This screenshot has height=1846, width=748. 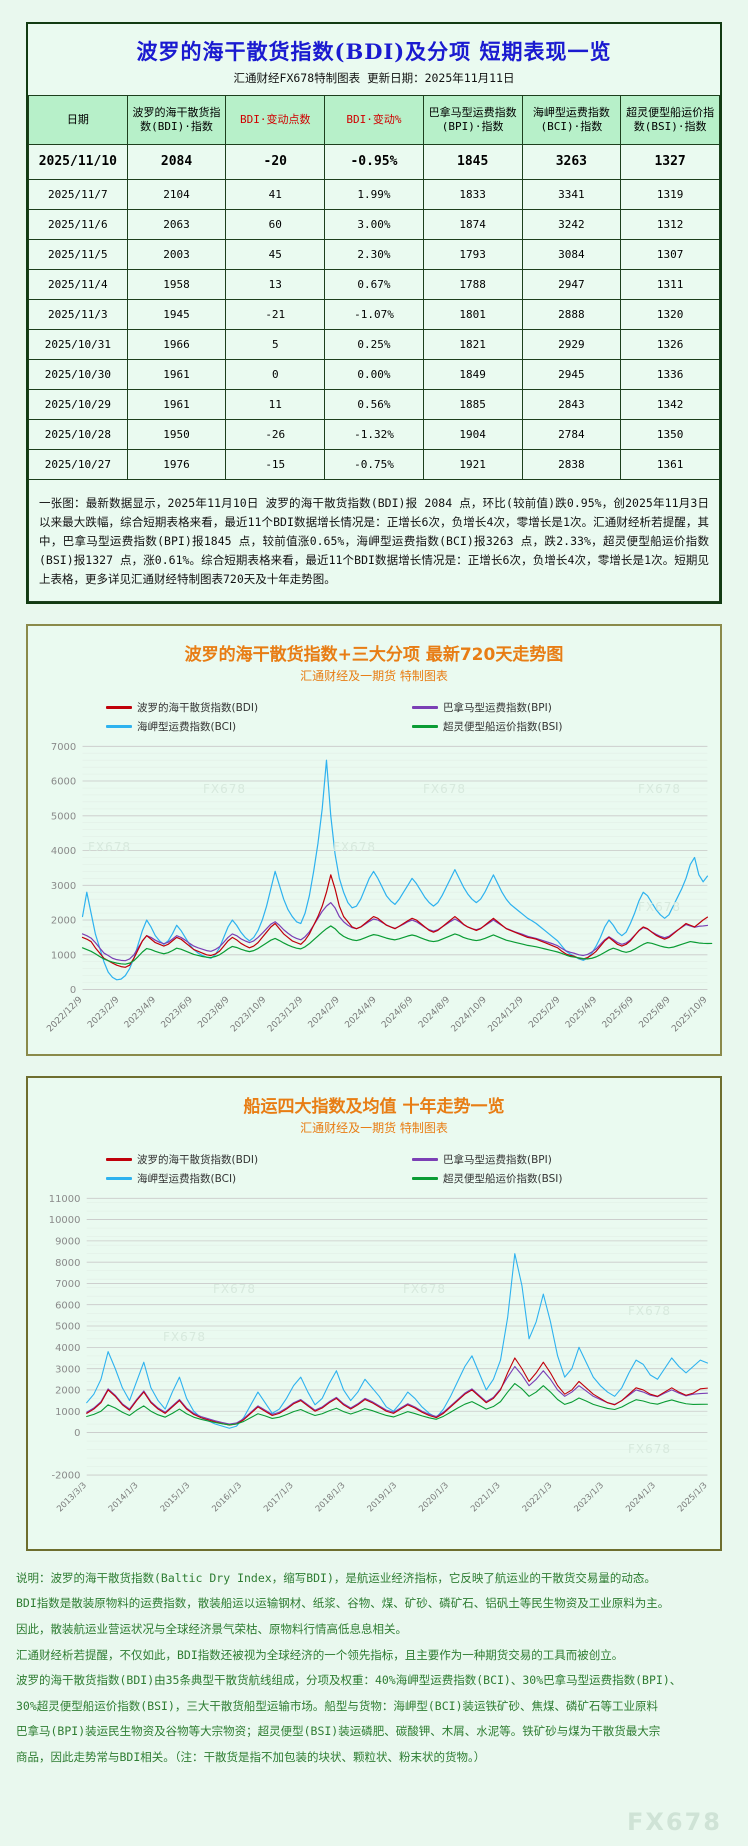 I want to click on y-axis-tick-label: 8000, so click(x=67, y=1263).